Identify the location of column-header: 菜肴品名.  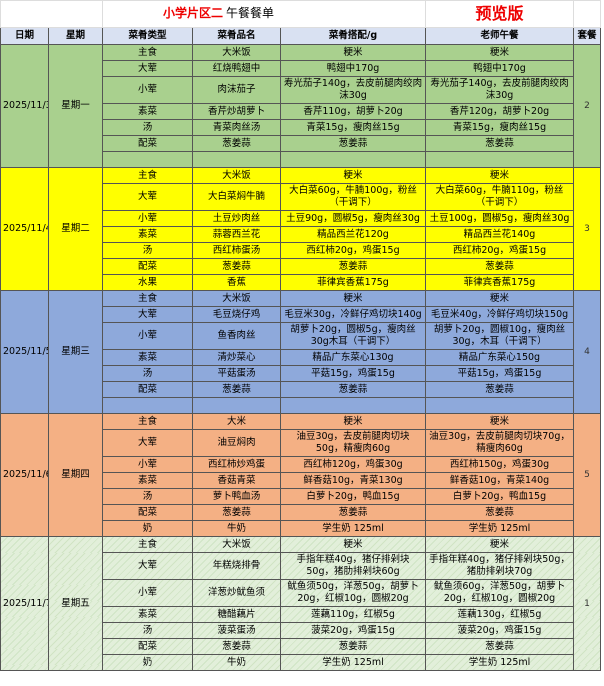
(236, 36).